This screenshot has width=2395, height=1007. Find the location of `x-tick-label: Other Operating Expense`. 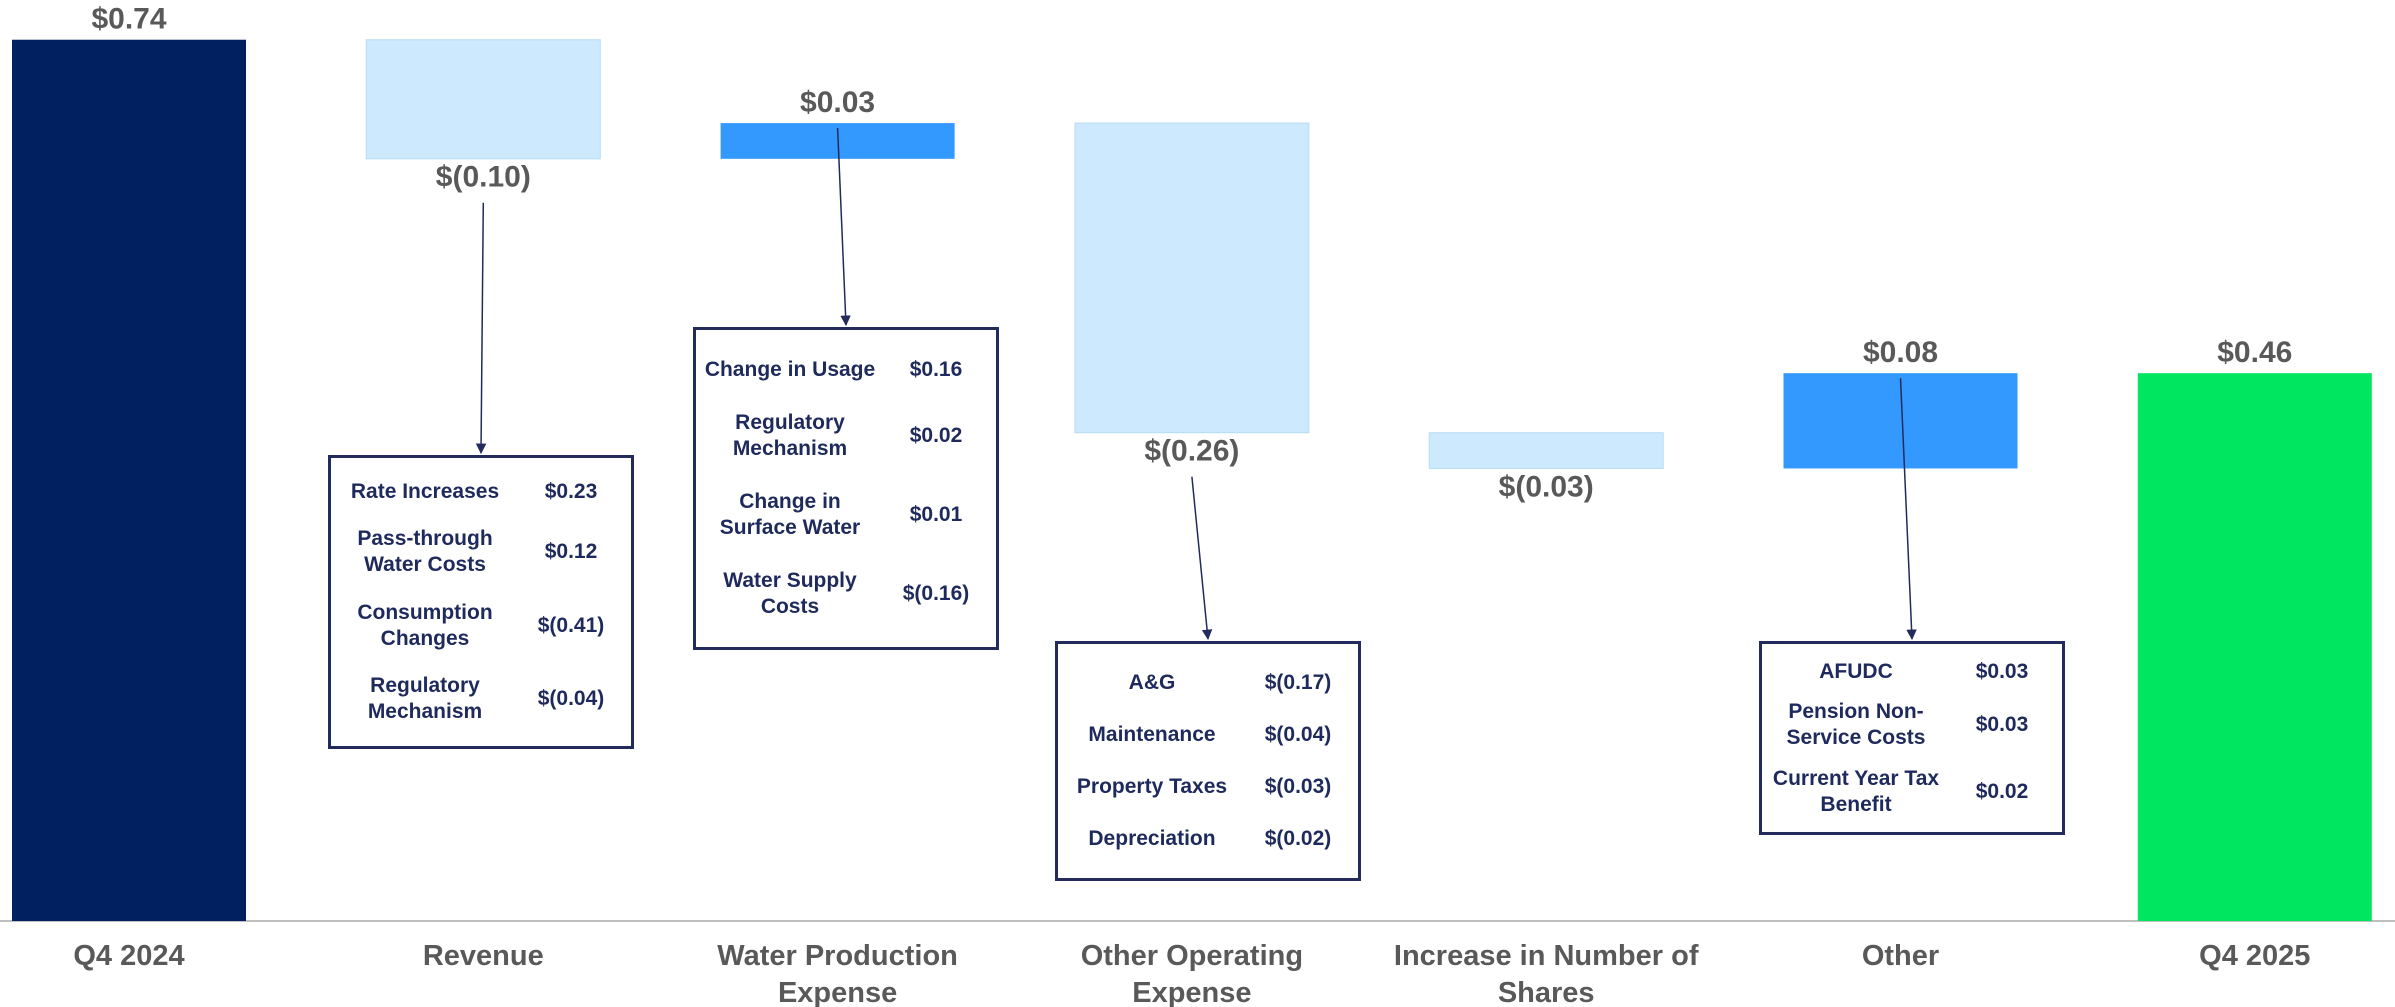

x-tick-label: Other Operating Expense is located at coordinates (1192, 973).